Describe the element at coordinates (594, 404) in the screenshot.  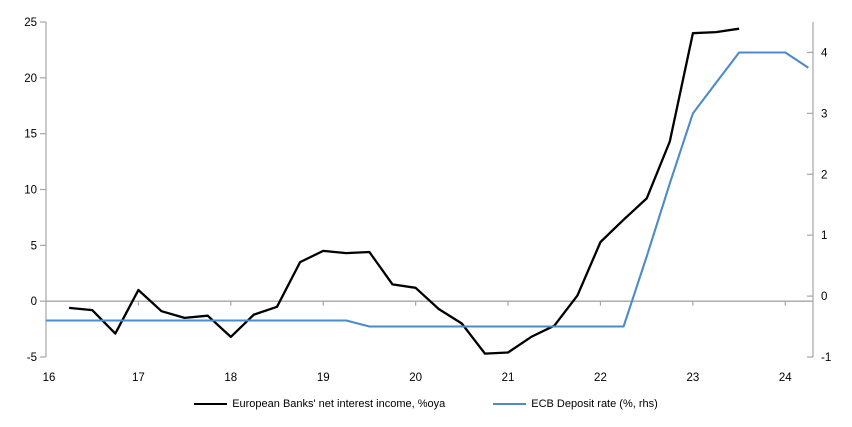
I see `legend-label-ecb-deposit-rate: ECB Deposit rate (%, rhs)` at that location.